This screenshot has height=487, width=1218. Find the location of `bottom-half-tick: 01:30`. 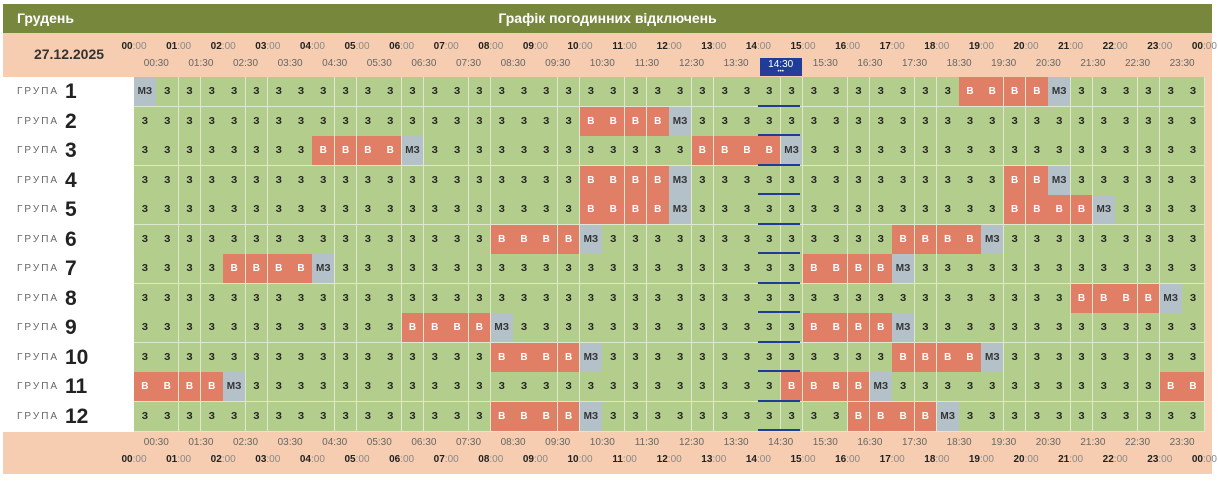

bottom-half-tick: 01:30 is located at coordinates (201, 442).